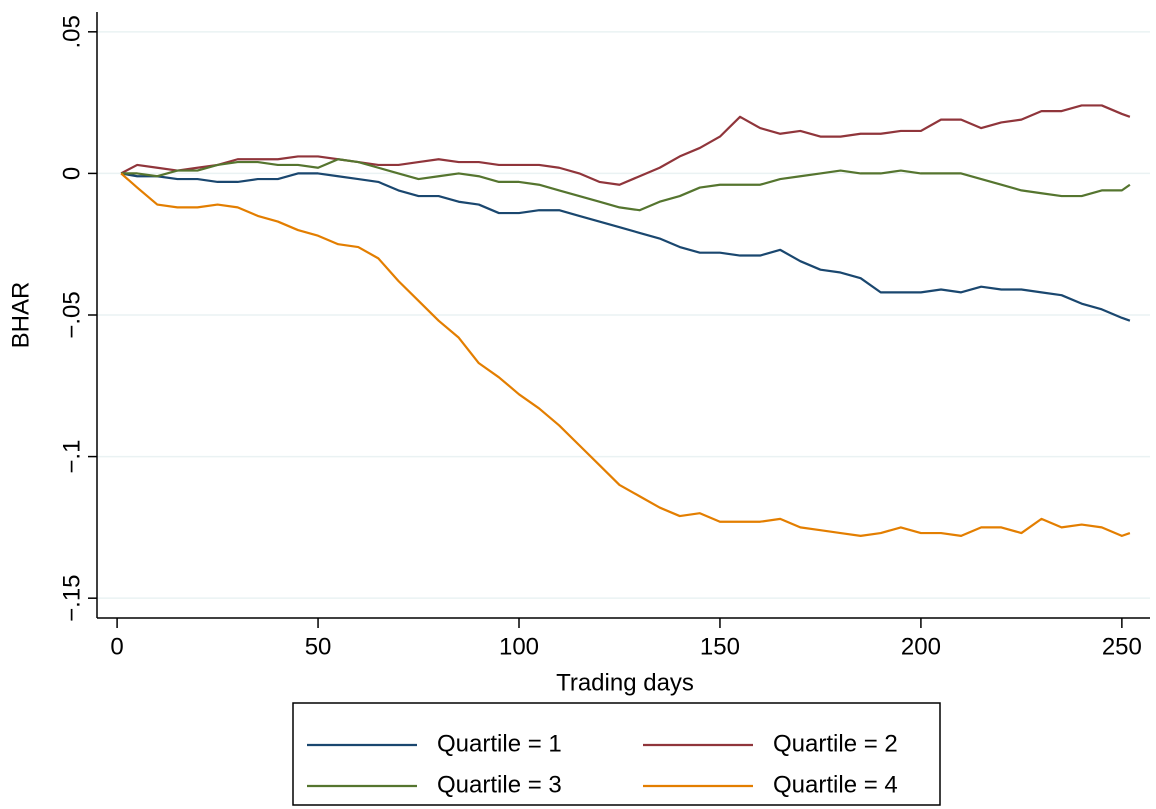  I want to click on x-tick-label: 200, so click(921, 646).